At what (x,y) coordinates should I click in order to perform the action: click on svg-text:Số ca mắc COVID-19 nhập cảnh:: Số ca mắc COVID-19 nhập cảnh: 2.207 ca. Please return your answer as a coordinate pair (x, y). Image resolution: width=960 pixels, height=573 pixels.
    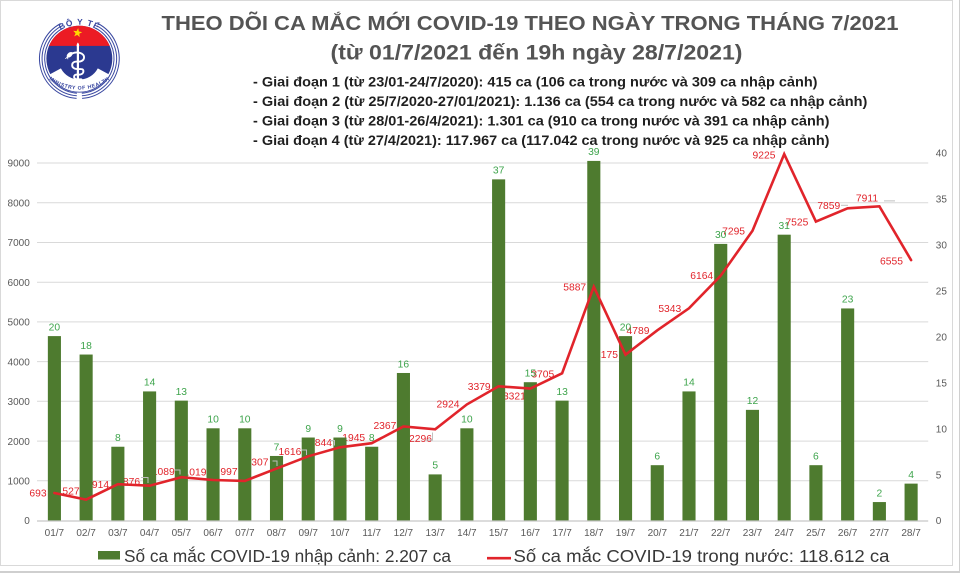
    Looking at the image, I should click on (287, 555).